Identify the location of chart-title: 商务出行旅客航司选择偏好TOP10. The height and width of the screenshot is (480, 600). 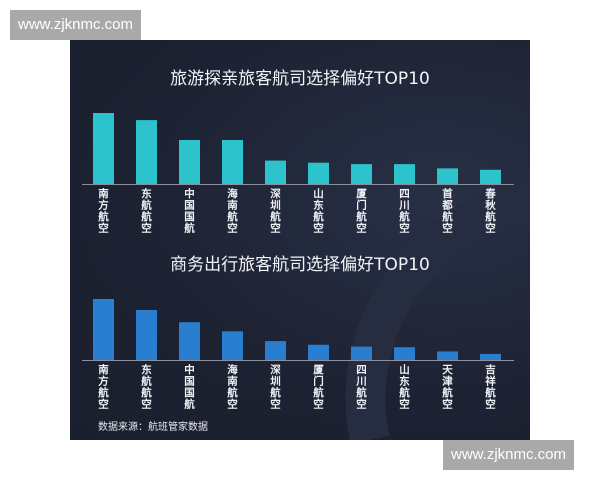
(300, 265).